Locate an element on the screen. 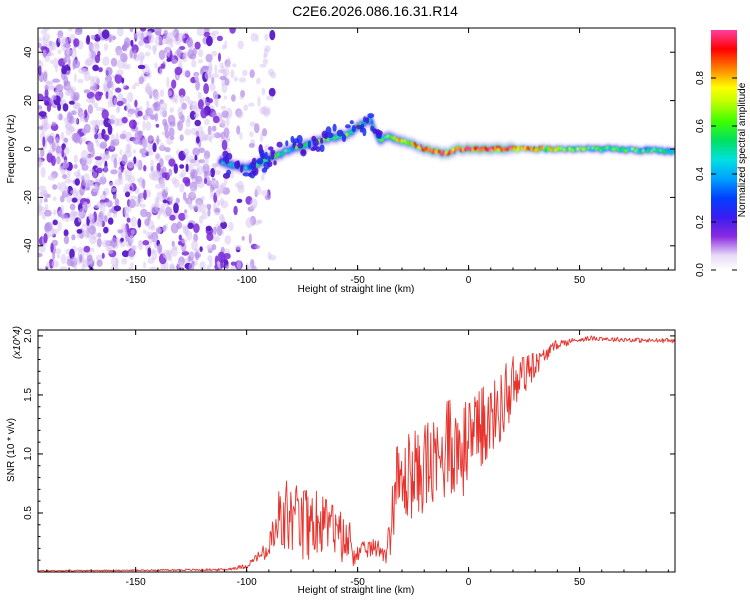  x-tick-label: -100 is located at coordinates (247, 582).